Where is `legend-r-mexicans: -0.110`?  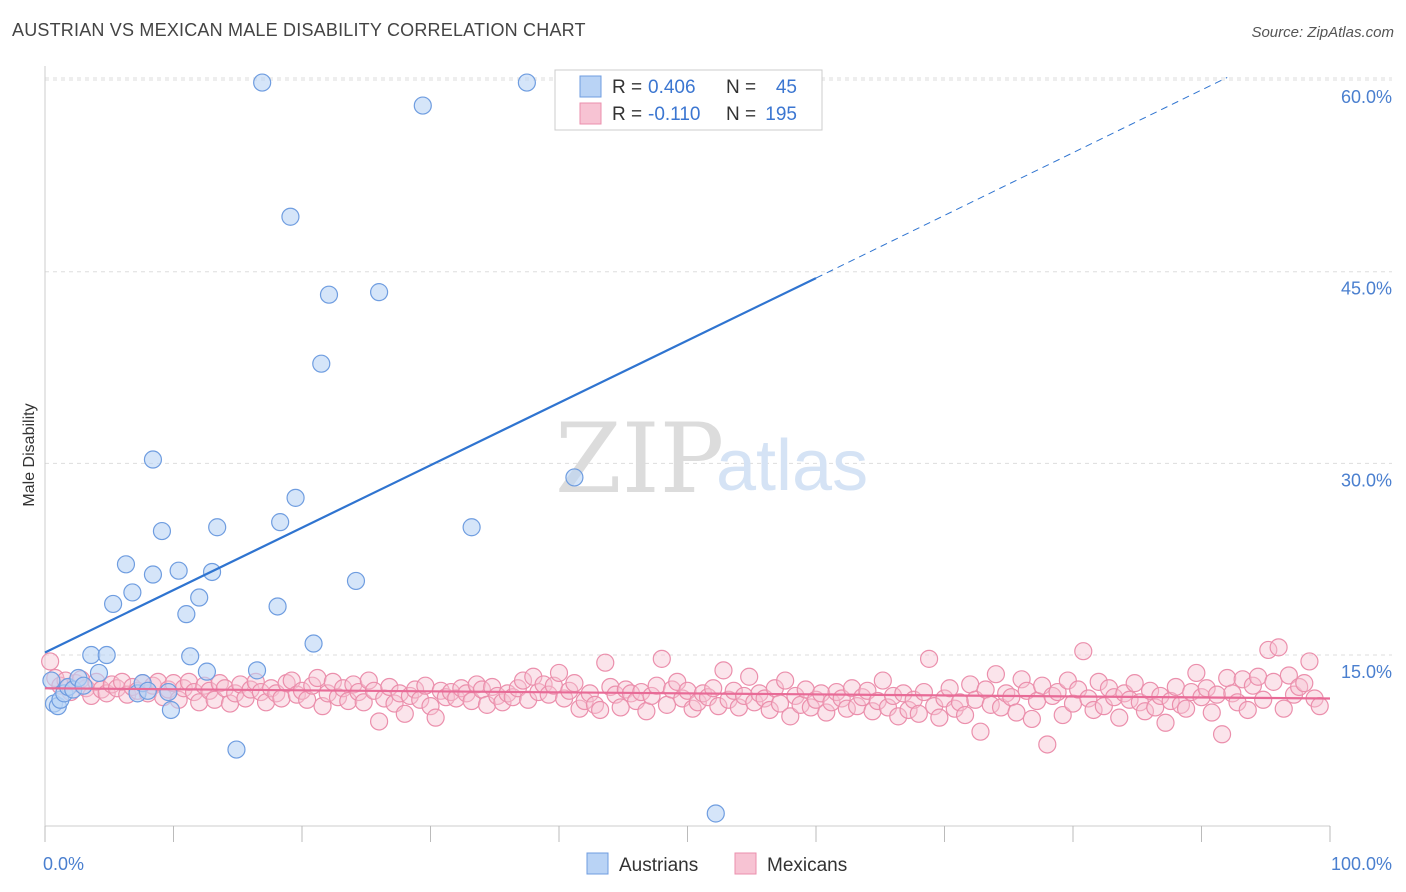
legend-r-mexicans: -0.110 is located at coordinates (674, 114).